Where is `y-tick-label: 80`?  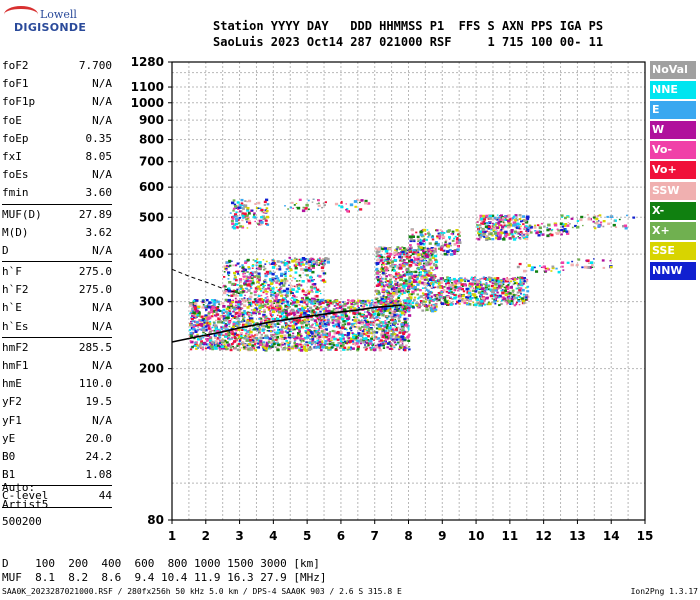
y-tick-label: 80 is located at coordinates (155, 520).